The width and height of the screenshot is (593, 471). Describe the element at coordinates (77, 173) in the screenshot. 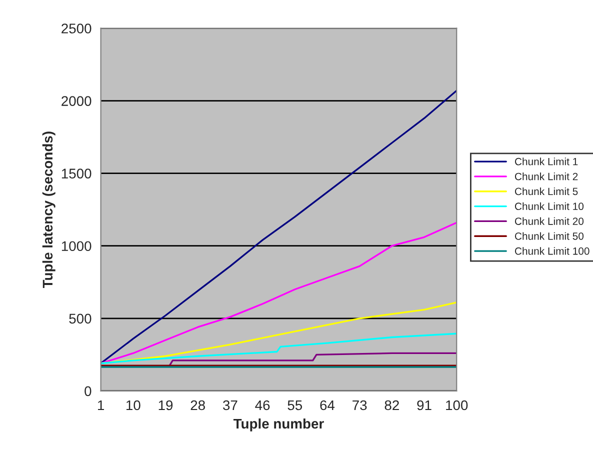

I see `y-tick-label: 1500` at that location.